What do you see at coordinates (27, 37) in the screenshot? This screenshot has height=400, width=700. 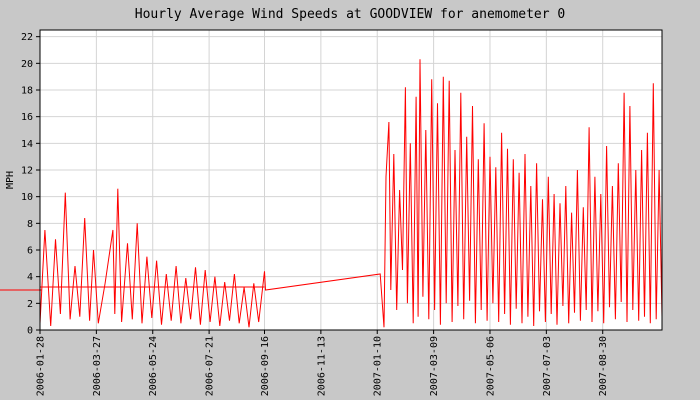 I see `y-tick-label: 22` at bounding box center [27, 37].